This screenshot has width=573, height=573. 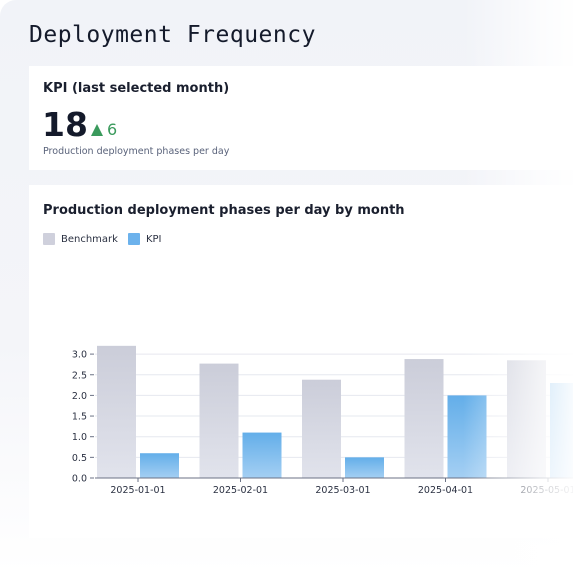 I want to click on page-title: Deployment Frequency, so click(x=172, y=35).